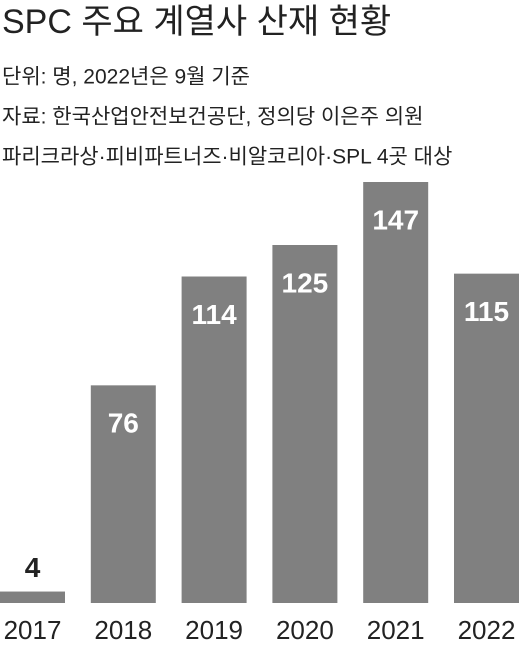 The image size is (520, 650). I want to click on value-label: 114, so click(215, 314).